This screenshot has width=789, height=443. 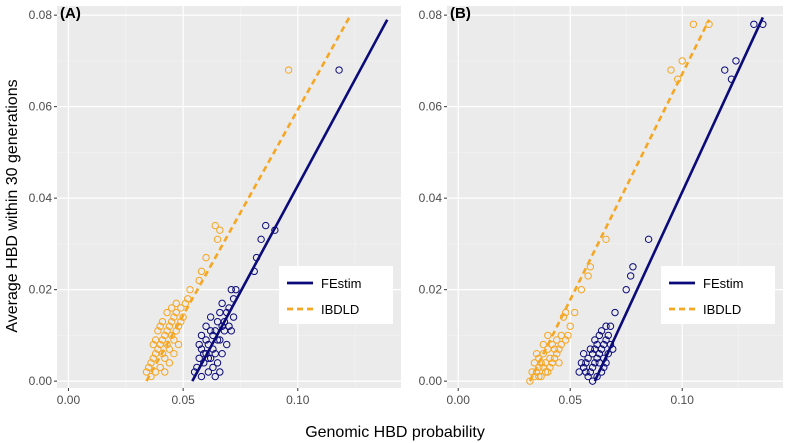 What do you see at coordinates (683, 400) in the screenshot?
I see `x-tick-label: 0.10` at bounding box center [683, 400].